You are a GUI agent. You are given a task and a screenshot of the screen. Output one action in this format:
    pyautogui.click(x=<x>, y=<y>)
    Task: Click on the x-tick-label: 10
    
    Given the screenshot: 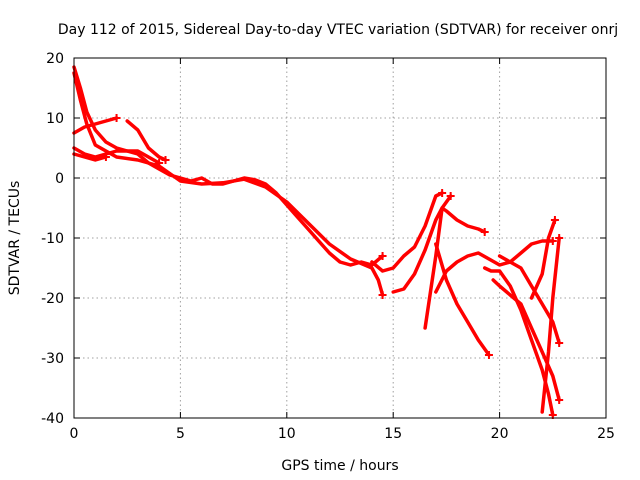 What is the action you would take?
    pyautogui.click(x=287, y=434)
    